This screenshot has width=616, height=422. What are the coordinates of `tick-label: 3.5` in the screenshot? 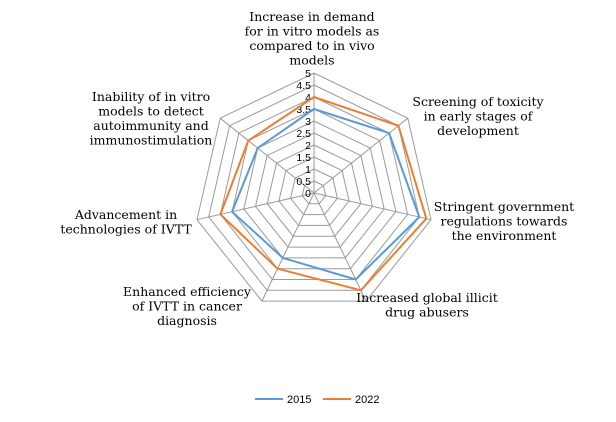 It's located at (303, 110).